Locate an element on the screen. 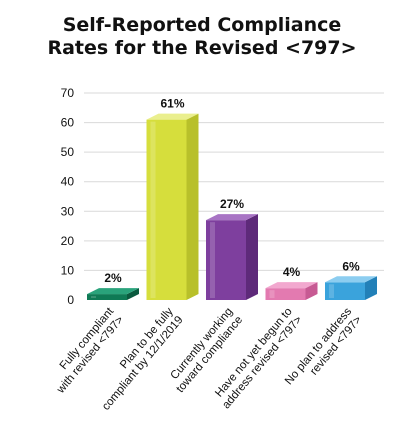 Image resolution: width=404 pixels, height=425 pixels. y-tick-label: 30 is located at coordinates (68, 211).